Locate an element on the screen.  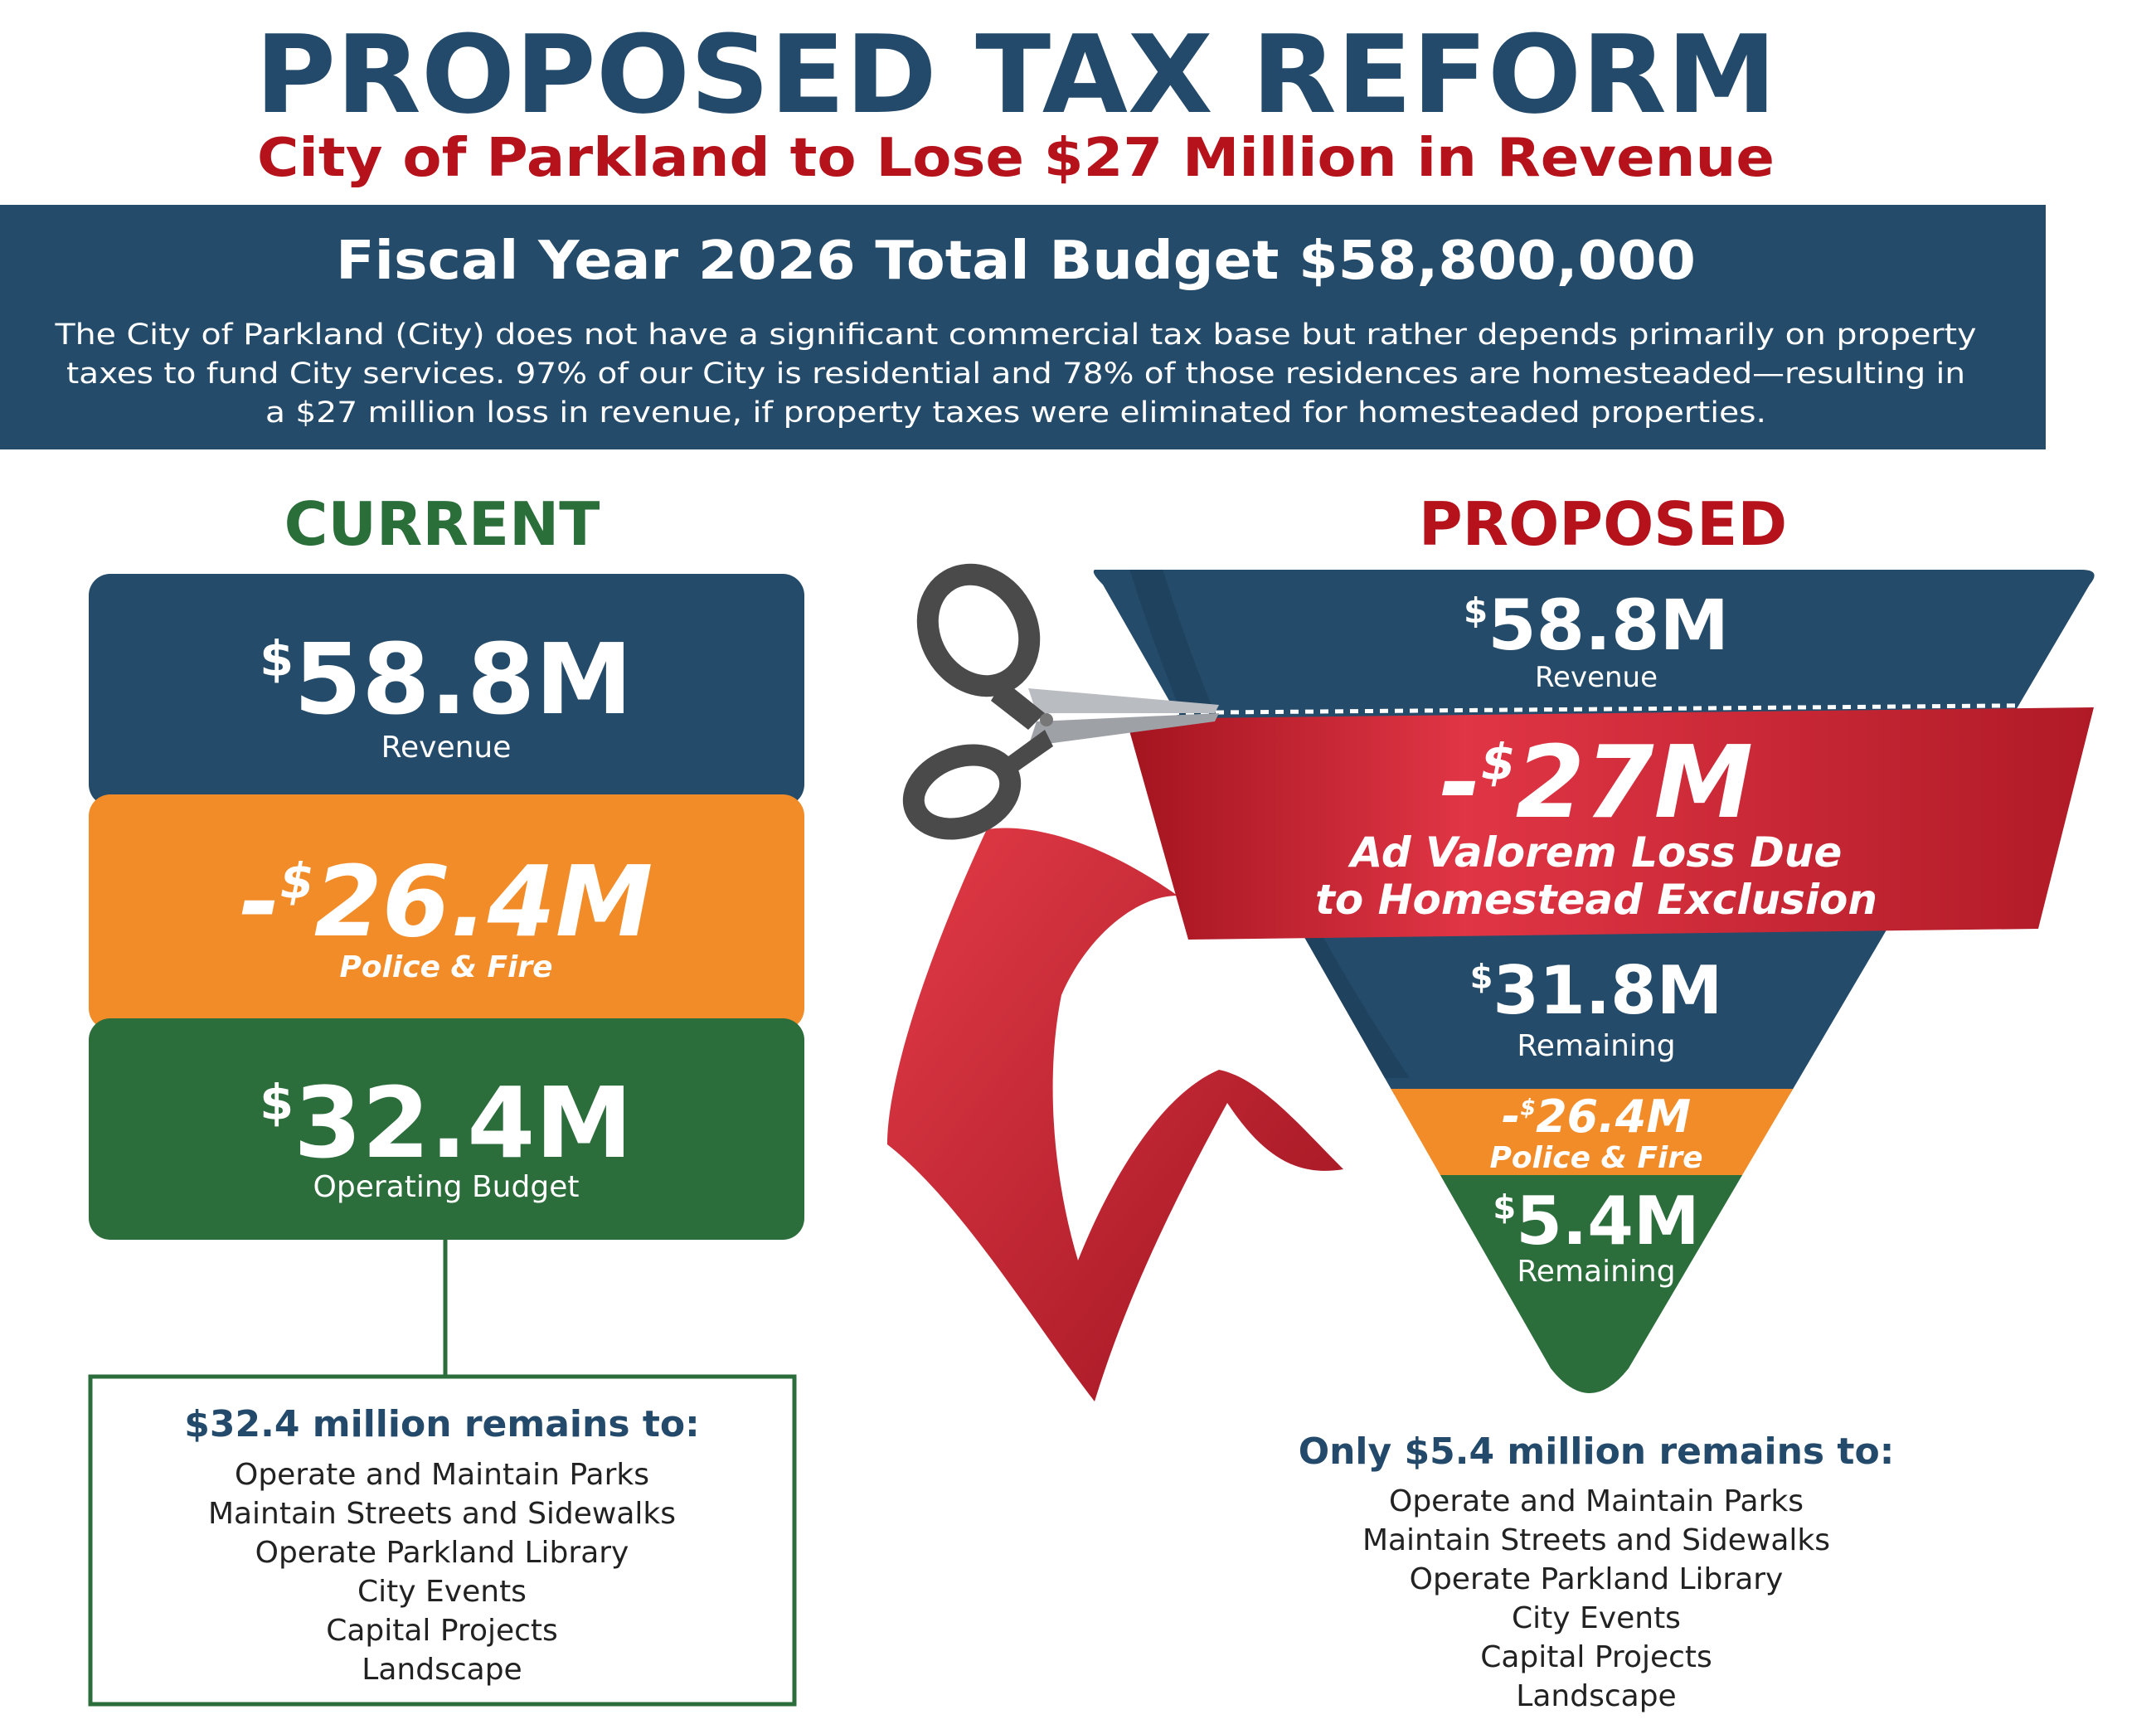
proposed-heading: PROPOSED is located at coordinates (1603, 524).